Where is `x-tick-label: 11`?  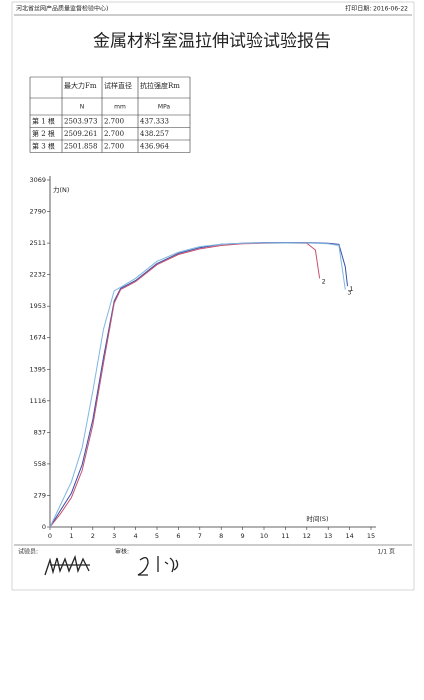
x-tick-label: 11 is located at coordinates (285, 536).